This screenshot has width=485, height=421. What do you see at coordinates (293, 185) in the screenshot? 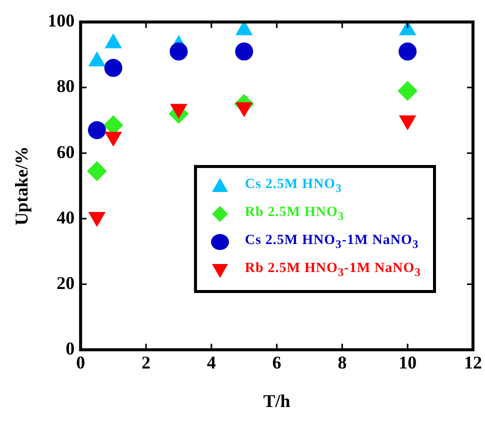
I see `legend-label: Cs 2.5M HNO$_{3}$` at bounding box center [293, 185].